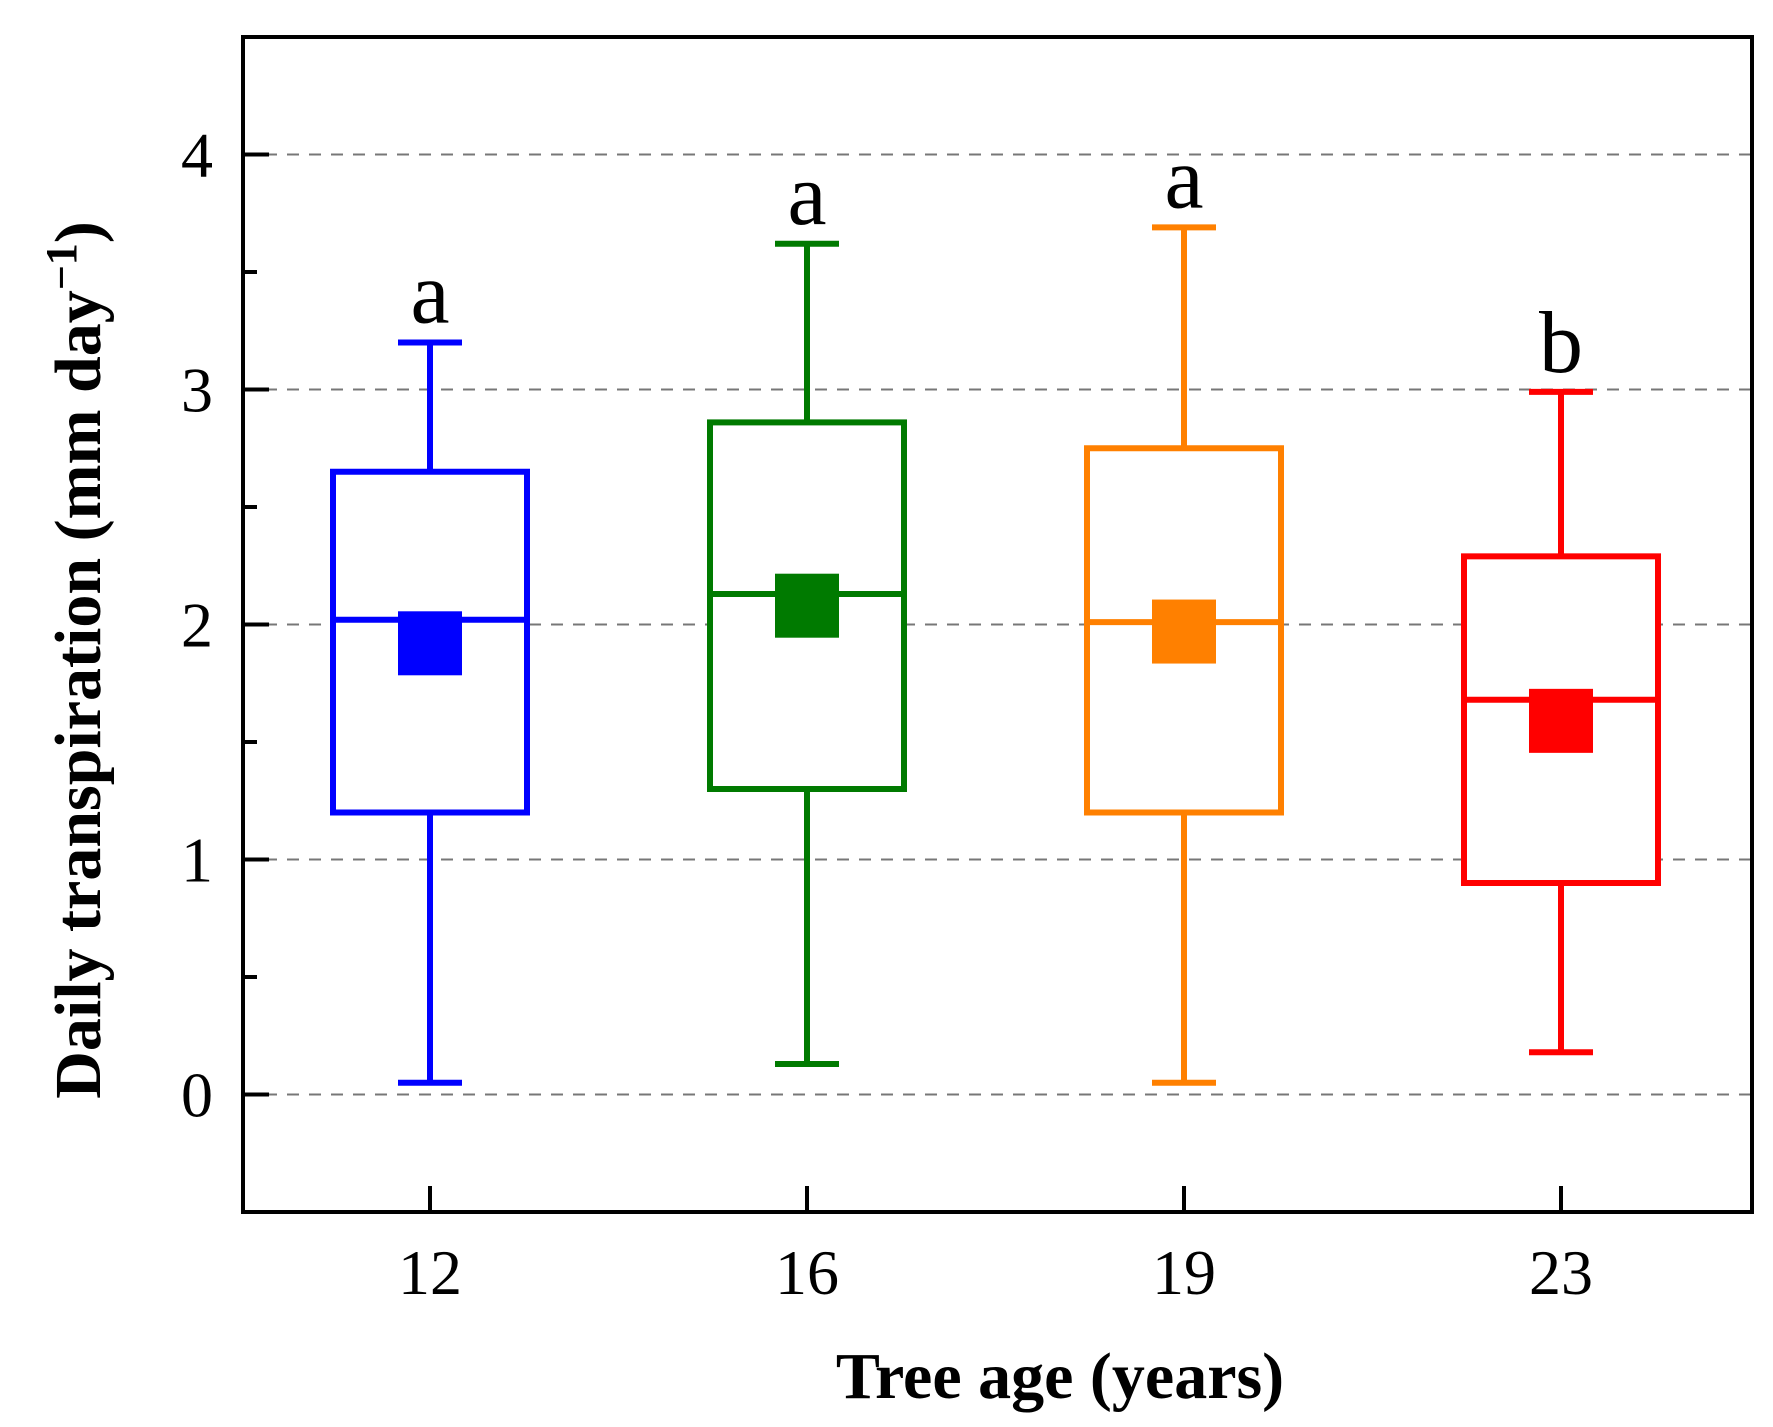  What do you see at coordinates (197, 860) in the screenshot?
I see `y-tick-label: 1` at bounding box center [197, 860].